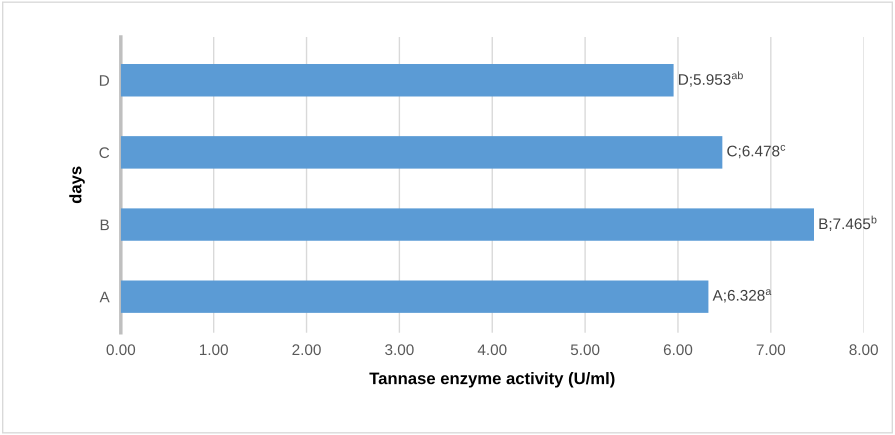  What do you see at coordinates (104, 152) in the screenshot?
I see `y-tick-label: C` at bounding box center [104, 152].